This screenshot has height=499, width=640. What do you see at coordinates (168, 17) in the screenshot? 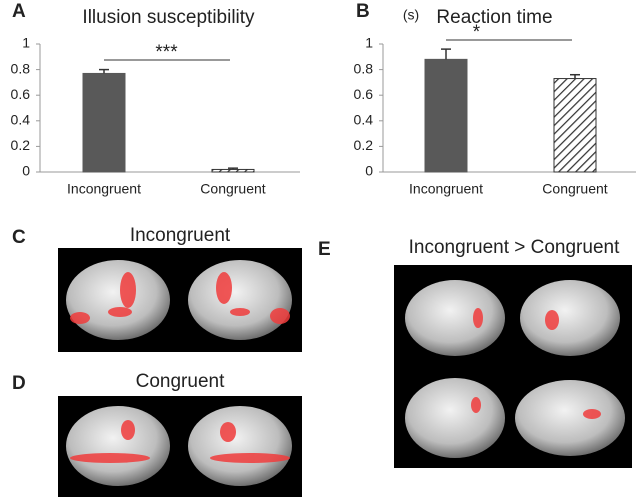
I see `chart-title: Illusion susceptibility` at bounding box center [168, 17].